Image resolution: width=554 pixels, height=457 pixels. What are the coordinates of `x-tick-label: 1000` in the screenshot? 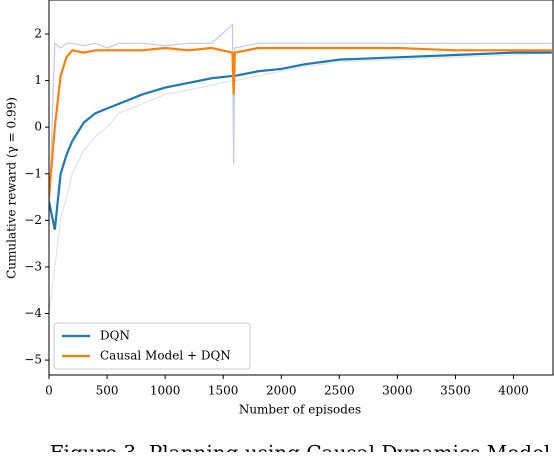 It's located at (165, 391).